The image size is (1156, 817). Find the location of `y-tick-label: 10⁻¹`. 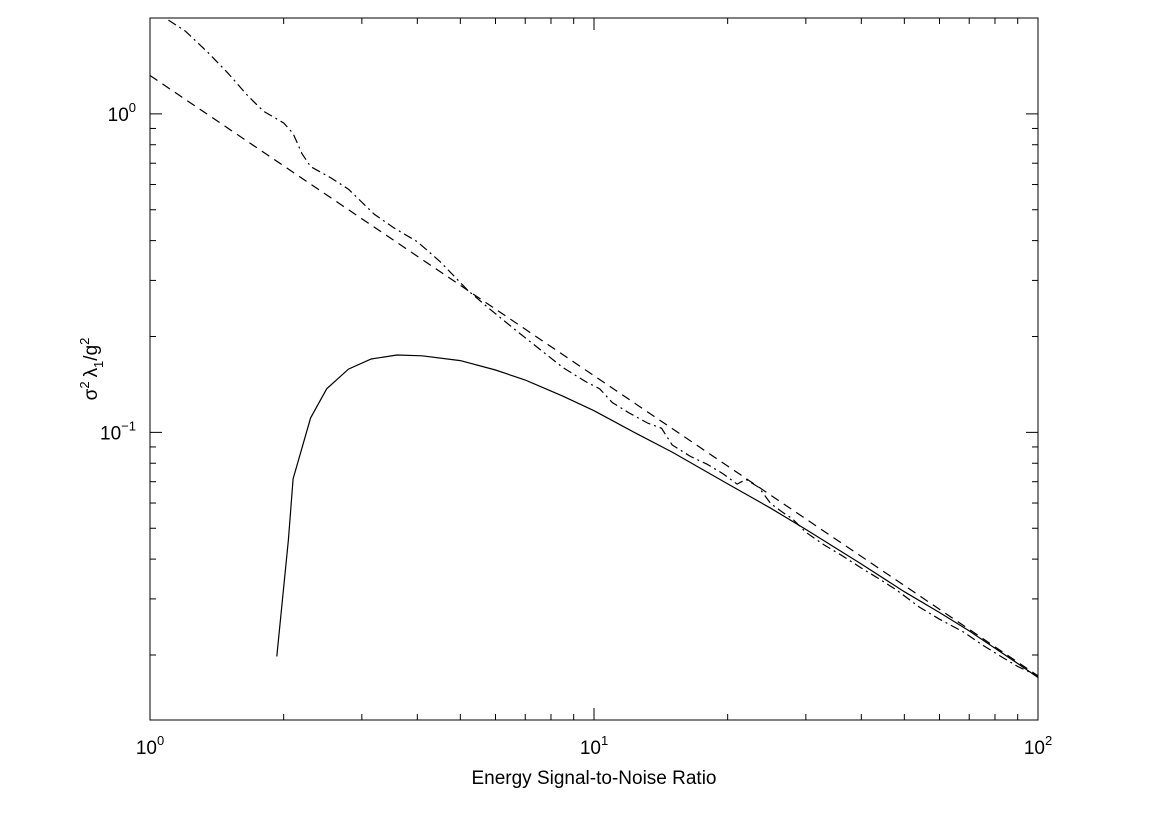

y-tick-label: 10⁻¹ is located at coordinates (118, 431).